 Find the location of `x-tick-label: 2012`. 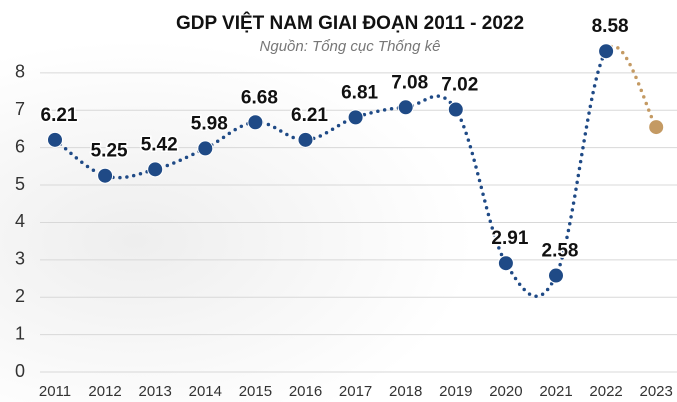

x-tick-label: 2012 is located at coordinates (104, 391).